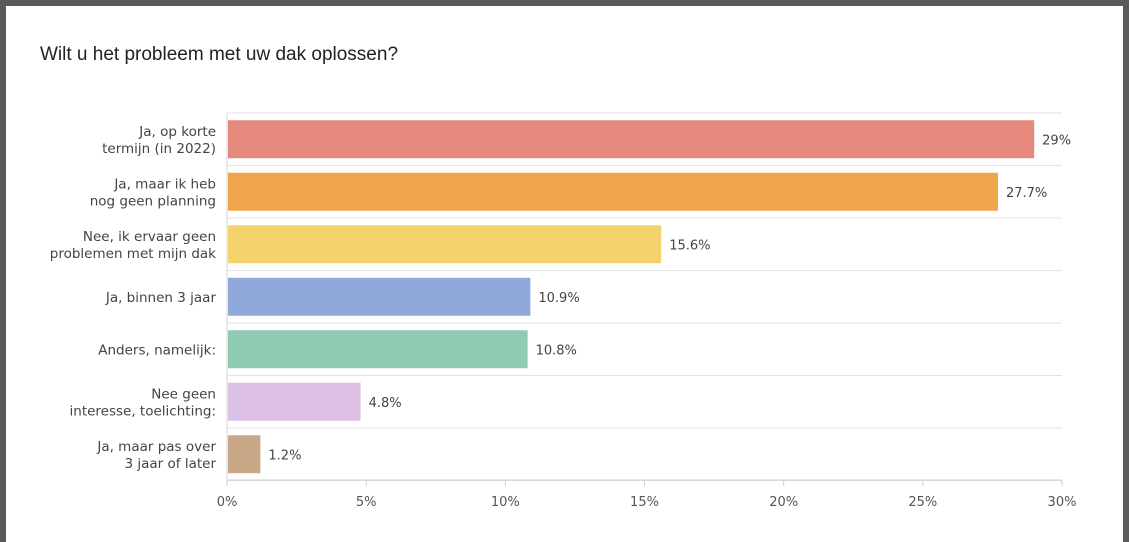 The width and height of the screenshot is (1129, 542). I want to click on category-label: Anders, namelijk:, so click(157, 350).